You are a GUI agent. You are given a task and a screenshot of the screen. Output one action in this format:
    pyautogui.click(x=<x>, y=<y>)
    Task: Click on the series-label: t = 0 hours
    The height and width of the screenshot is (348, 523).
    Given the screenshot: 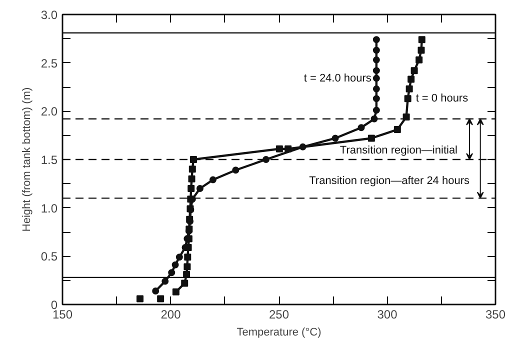 What is the action you would take?
    pyautogui.click(x=442, y=98)
    